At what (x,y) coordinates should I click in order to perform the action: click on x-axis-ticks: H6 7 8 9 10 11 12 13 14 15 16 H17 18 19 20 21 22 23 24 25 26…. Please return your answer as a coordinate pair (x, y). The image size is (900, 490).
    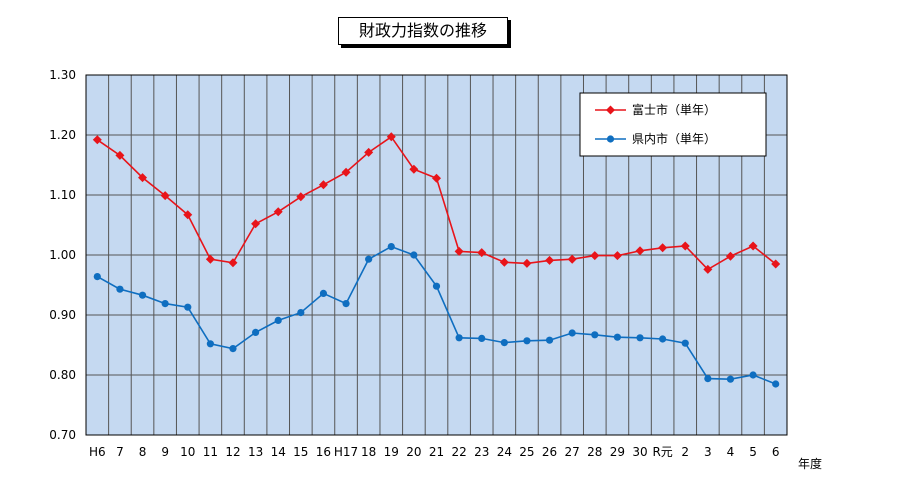
    Looking at the image, I should click on (434, 452).